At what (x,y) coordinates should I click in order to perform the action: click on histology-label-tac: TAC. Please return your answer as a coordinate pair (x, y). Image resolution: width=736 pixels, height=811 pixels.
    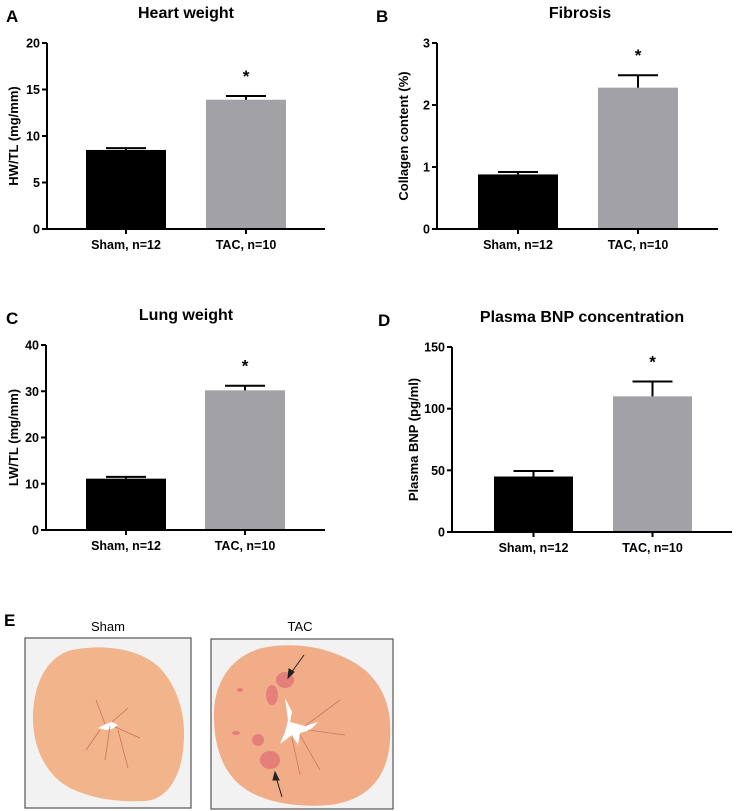
    Looking at the image, I should click on (299, 626).